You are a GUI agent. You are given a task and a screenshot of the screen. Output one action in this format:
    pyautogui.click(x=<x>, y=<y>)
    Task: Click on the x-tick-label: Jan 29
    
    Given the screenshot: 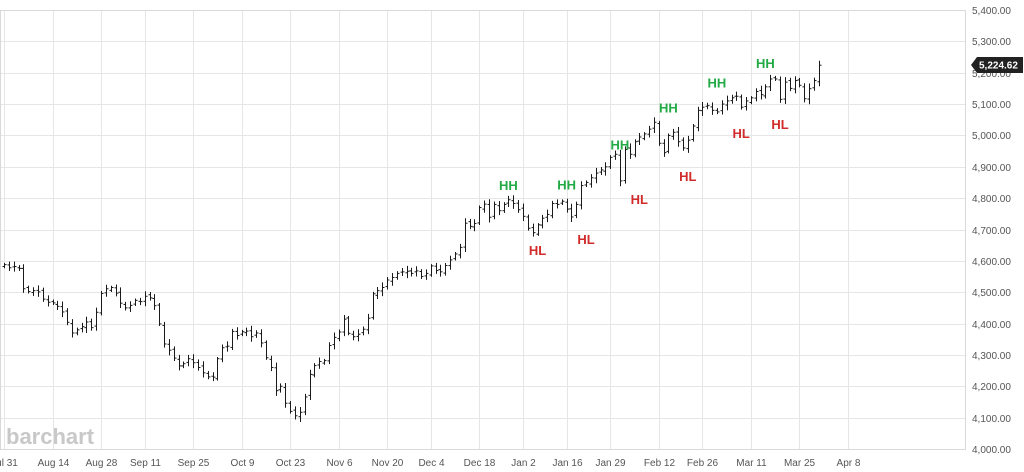 What is the action you would take?
    pyautogui.click(x=610, y=463)
    